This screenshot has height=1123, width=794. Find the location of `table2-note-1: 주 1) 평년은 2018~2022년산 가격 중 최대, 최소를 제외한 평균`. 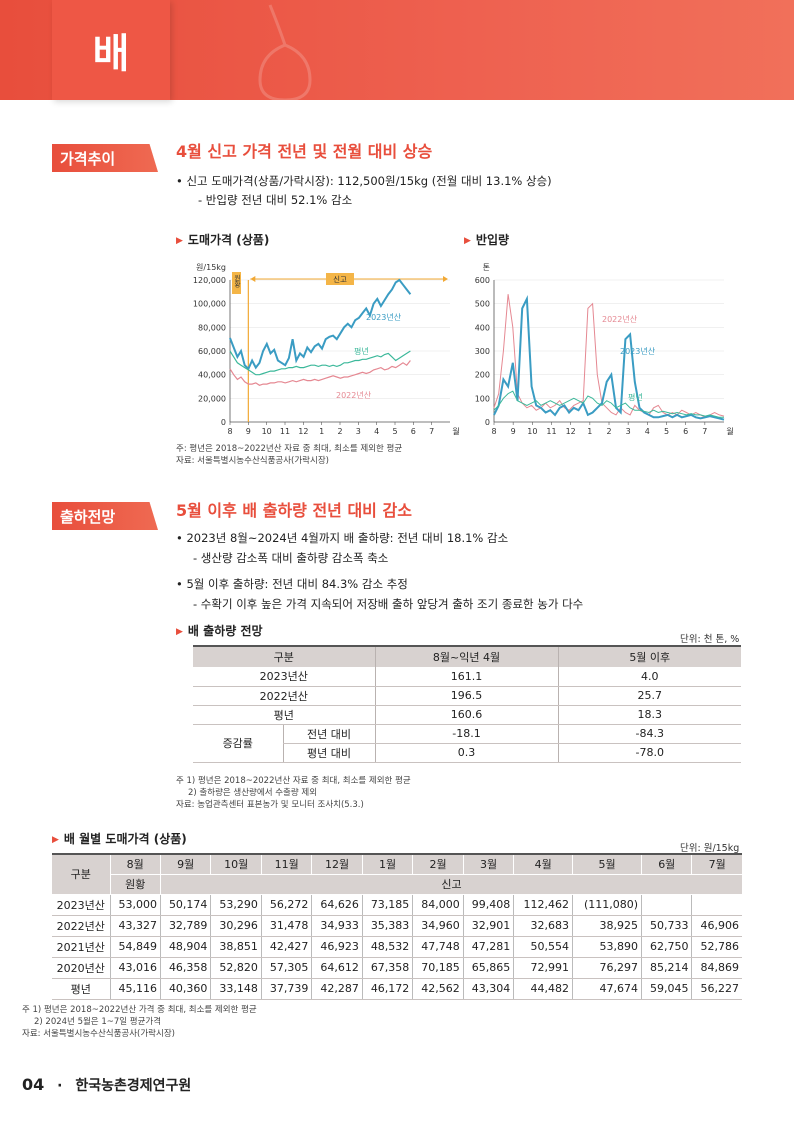

table2-note-1: 주 1) 평년은 2018~2022년산 가격 중 최대, 최소를 제외한 평균 is located at coordinates (139, 1010).